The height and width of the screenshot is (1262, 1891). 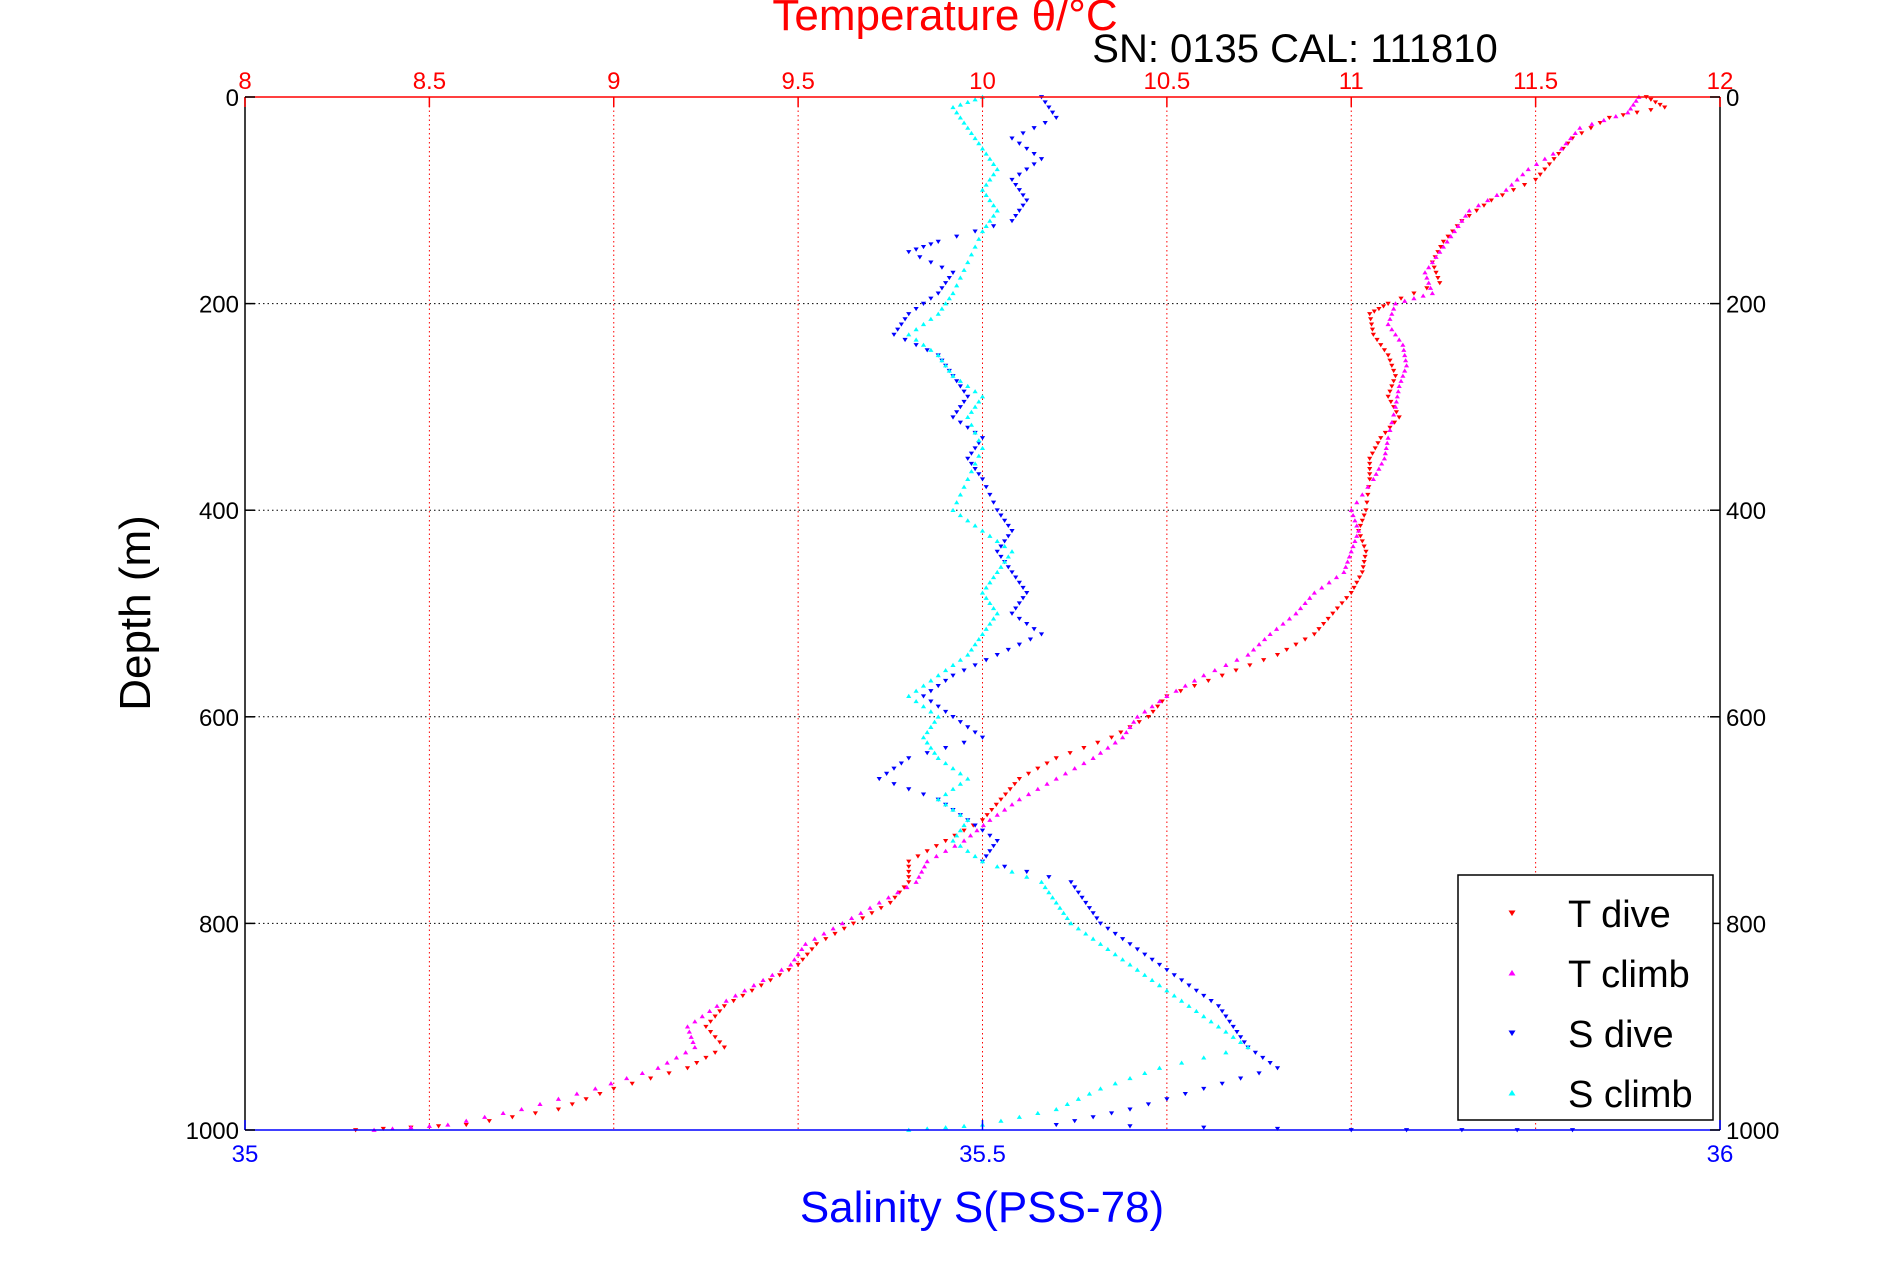 What do you see at coordinates (1512, 1092) in the screenshot?
I see `legend-marker` at bounding box center [1512, 1092].